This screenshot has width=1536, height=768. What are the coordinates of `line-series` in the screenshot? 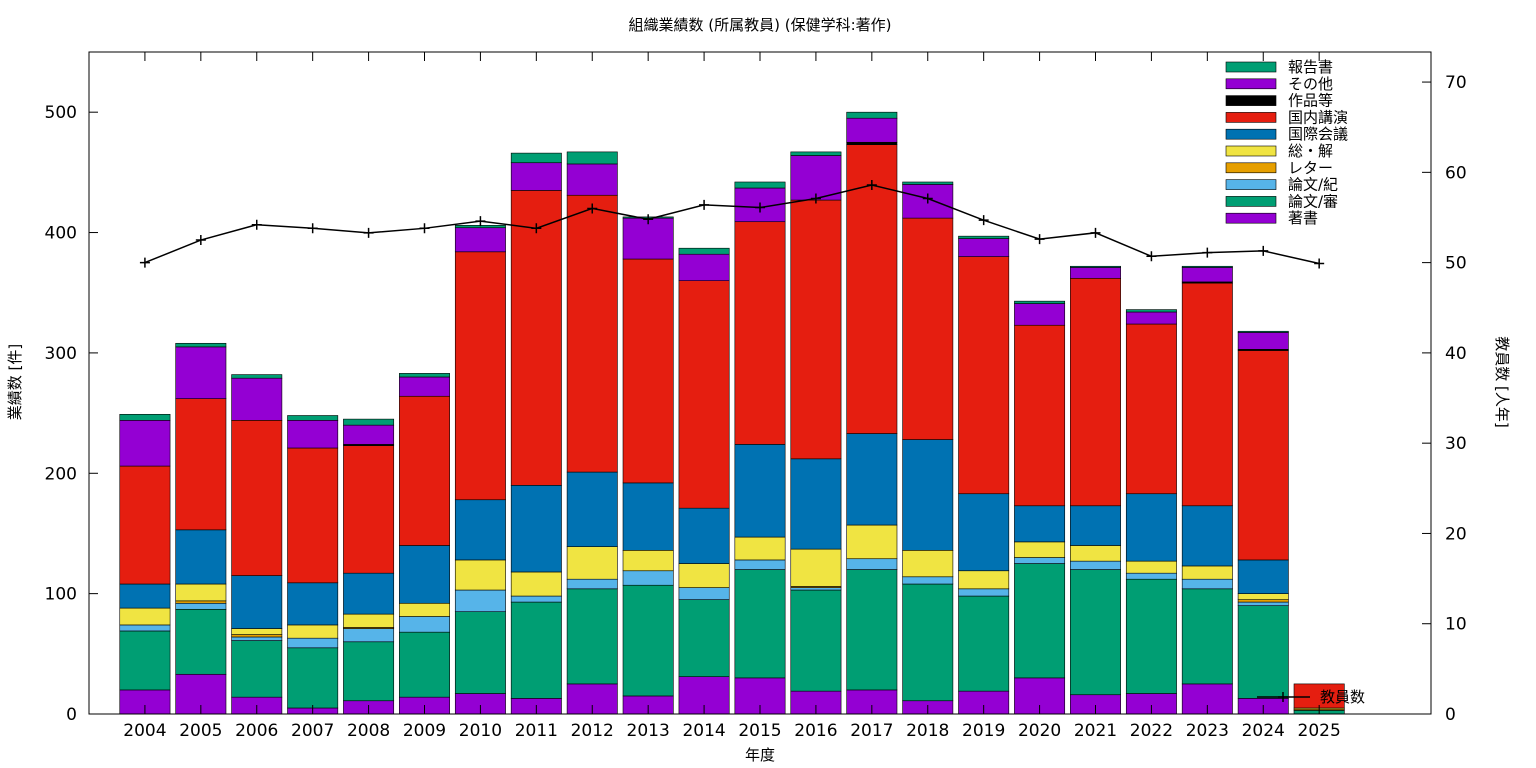 It's located at (732, 224).